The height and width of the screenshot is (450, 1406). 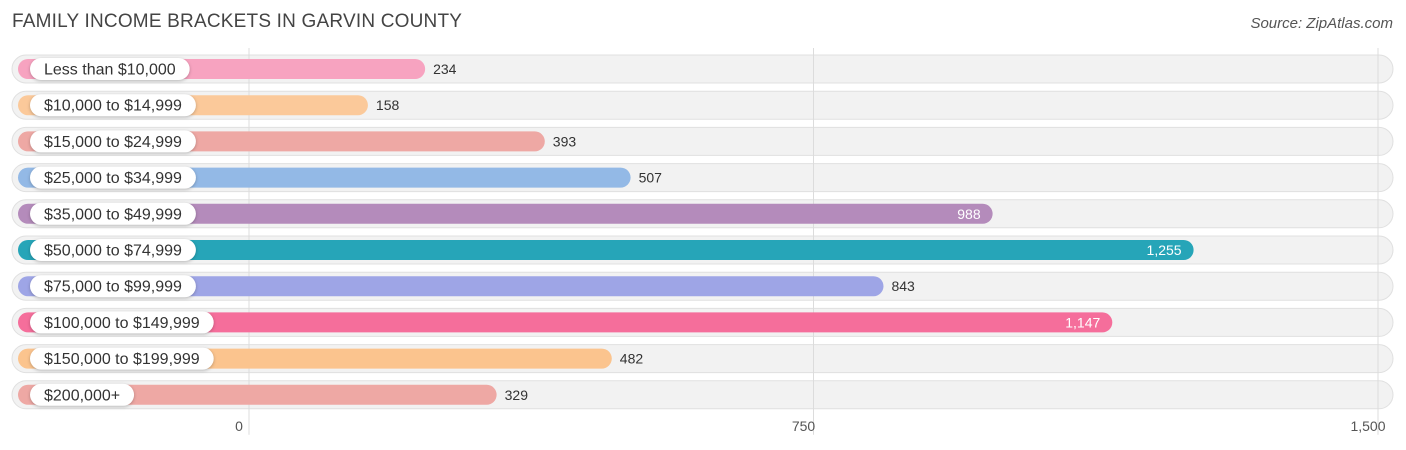 I want to click on value-label: 988, so click(x=969, y=214).